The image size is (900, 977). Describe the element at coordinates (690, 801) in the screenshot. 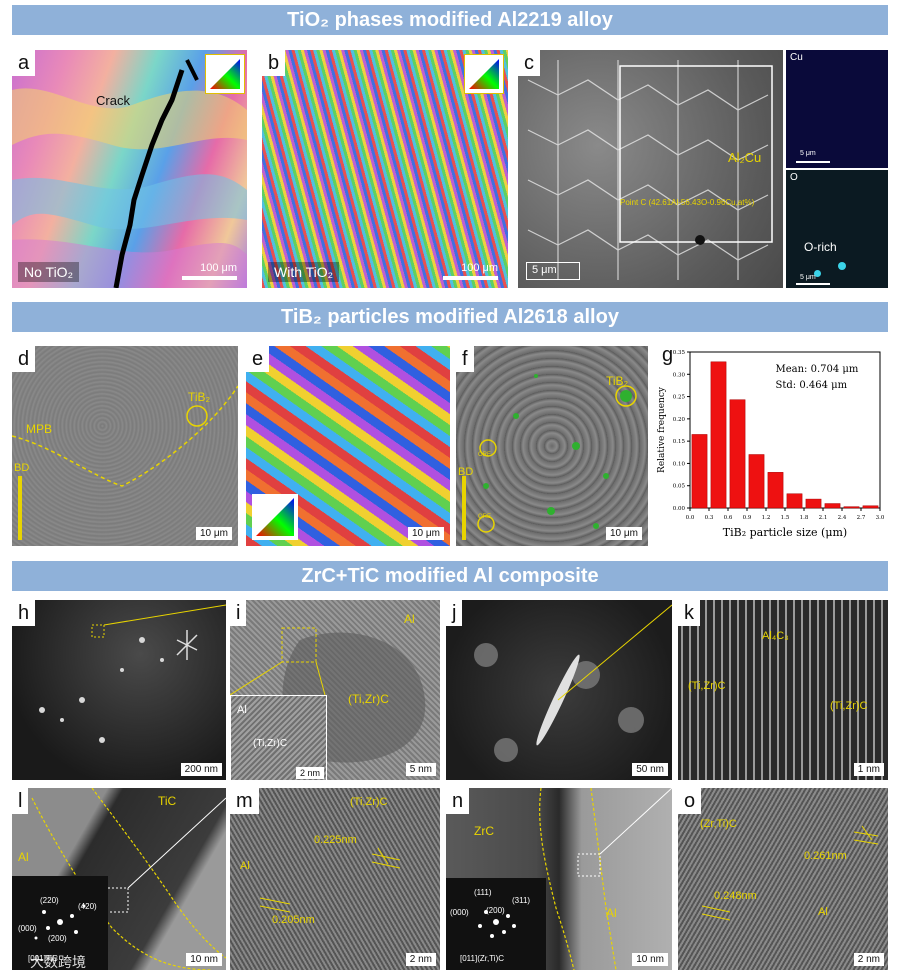

I see `panel-label: o` at that location.